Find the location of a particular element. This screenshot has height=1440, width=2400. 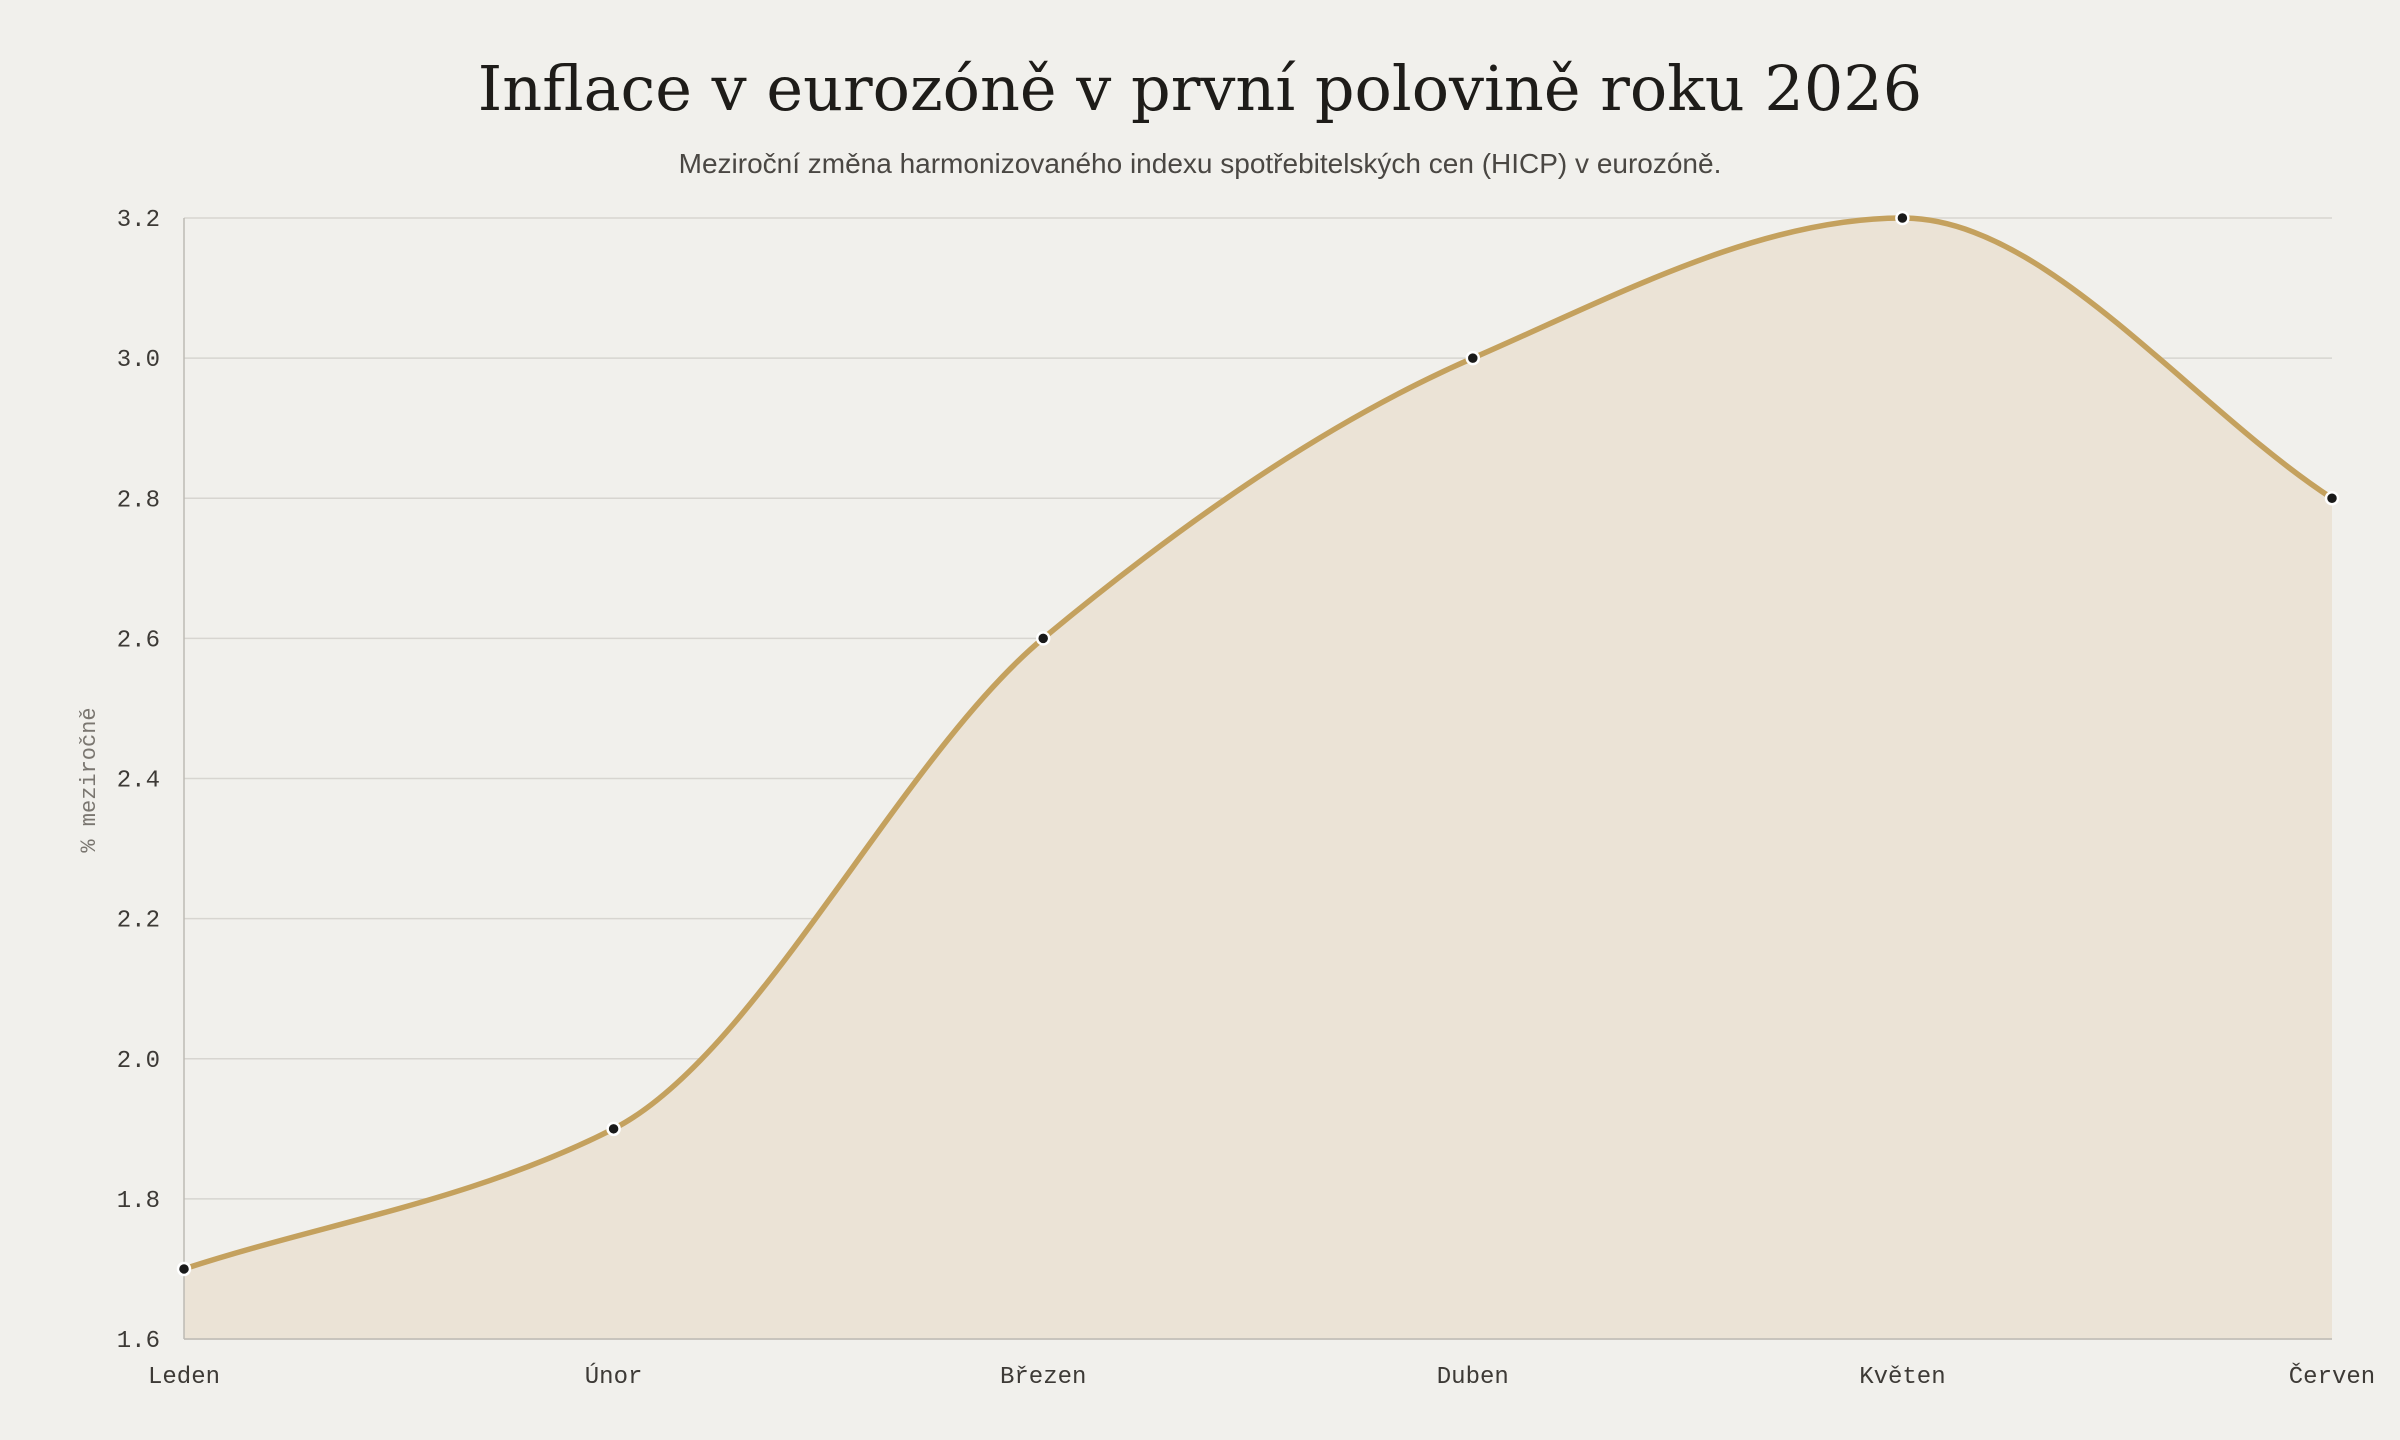

y-axis-title: % meziročně is located at coordinates (89, 779).